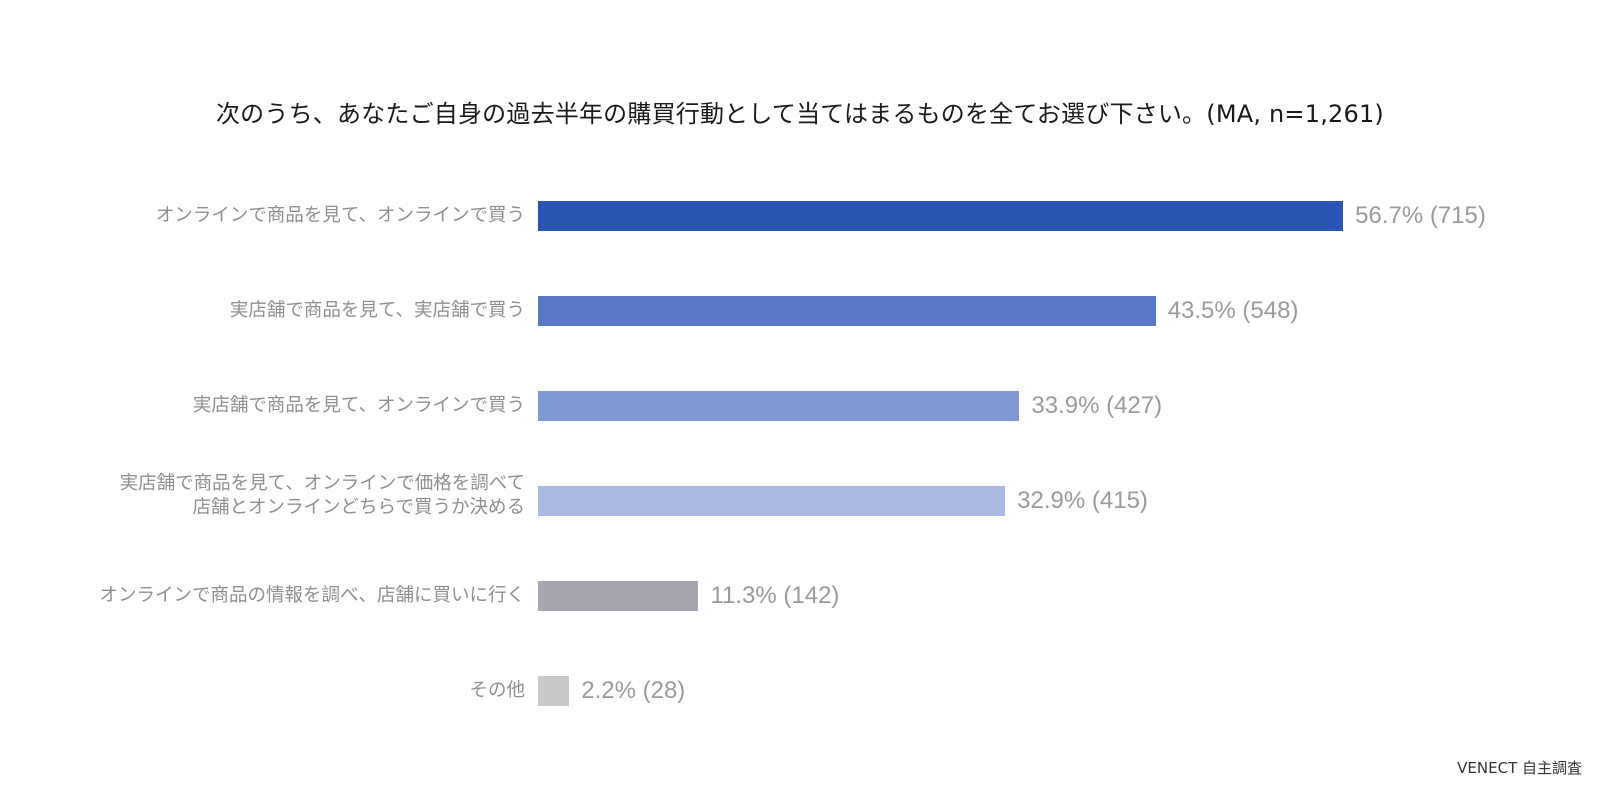 The image size is (1600, 800). What do you see at coordinates (1519, 768) in the screenshot?
I see `source-note: VENECT 自主調査` at bounding box center [1519, 768].